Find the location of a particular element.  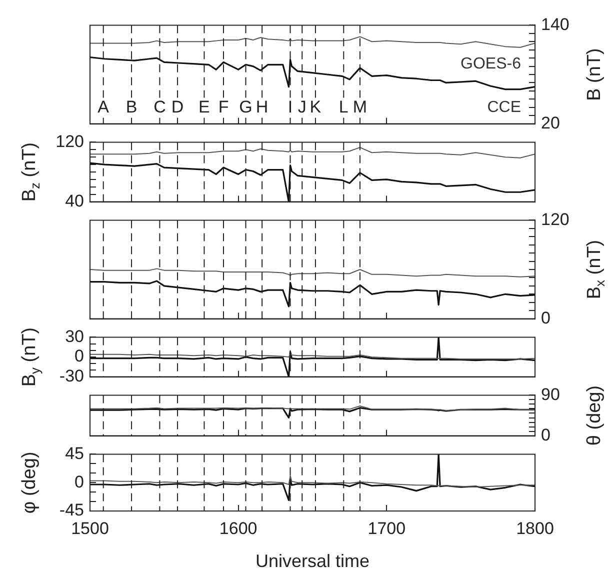

ref-line-label: I is located at coordinates (290, 106).